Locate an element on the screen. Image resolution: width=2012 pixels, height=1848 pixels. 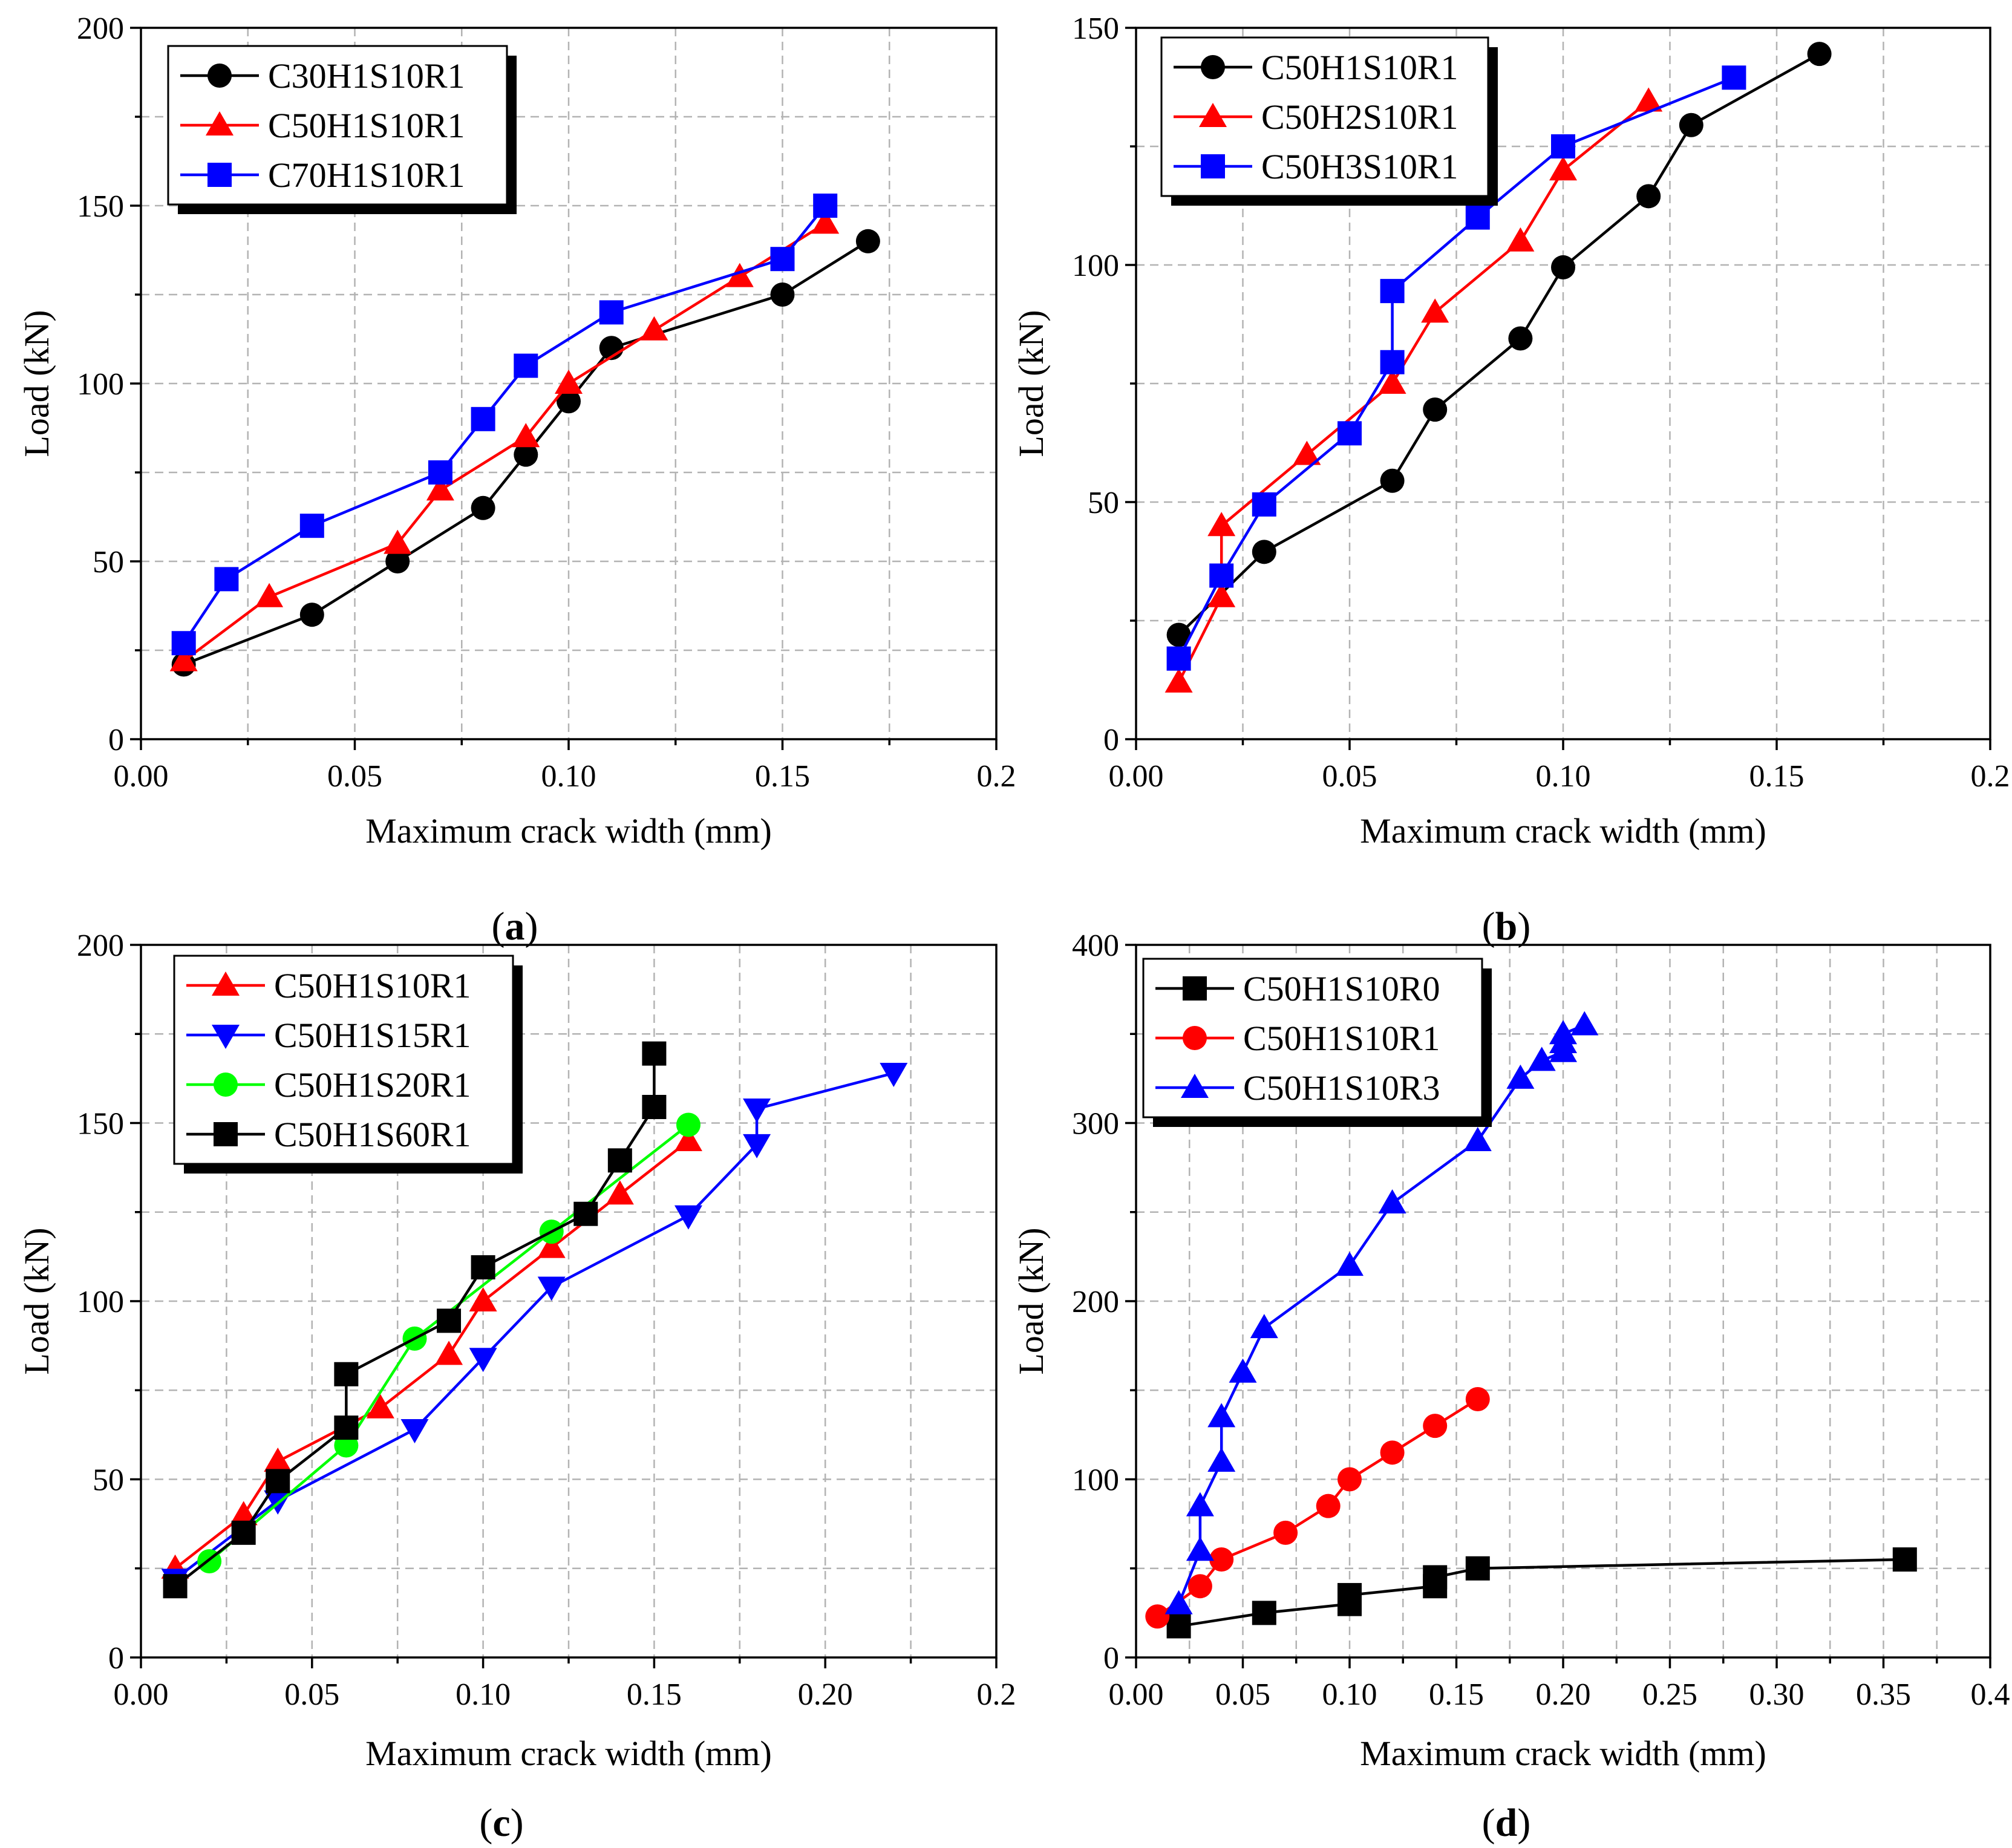
y-tick-label: 400 is located at coordinates (1096, 946).